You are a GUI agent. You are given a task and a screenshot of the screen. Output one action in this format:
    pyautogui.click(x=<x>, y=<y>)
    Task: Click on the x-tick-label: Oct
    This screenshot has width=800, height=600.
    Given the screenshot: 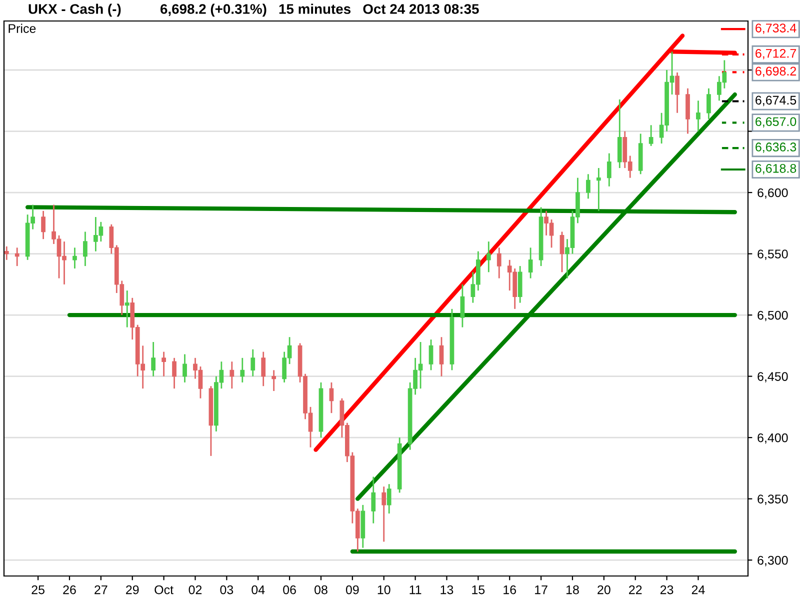 What is the action you would take?
    pyautogui.click(x=164, y=589)
    